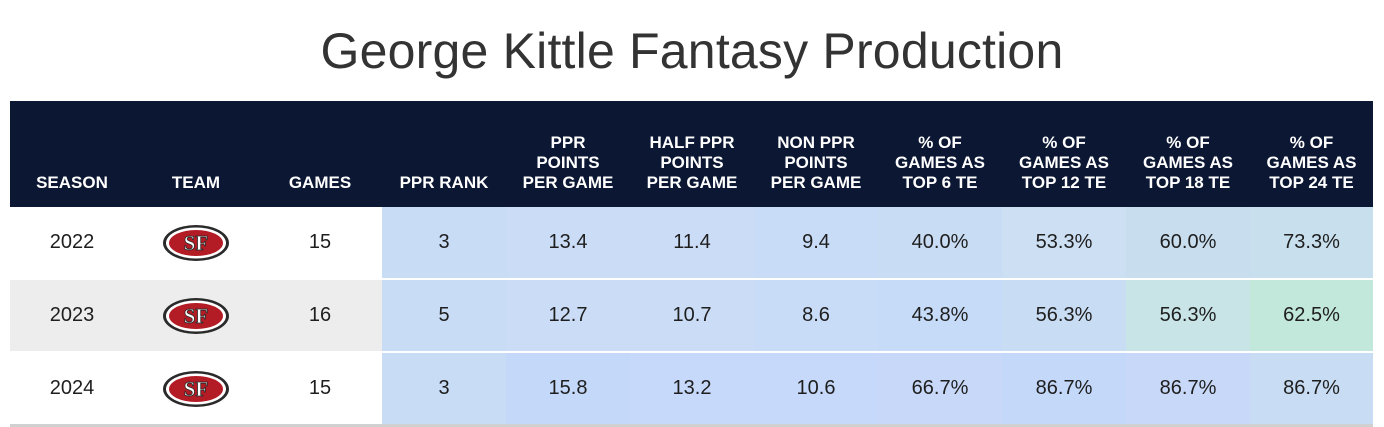 The height and width of the screenshot is (427, 1384). I want to click on top6-cell: 43.8%, so click(940, 316).